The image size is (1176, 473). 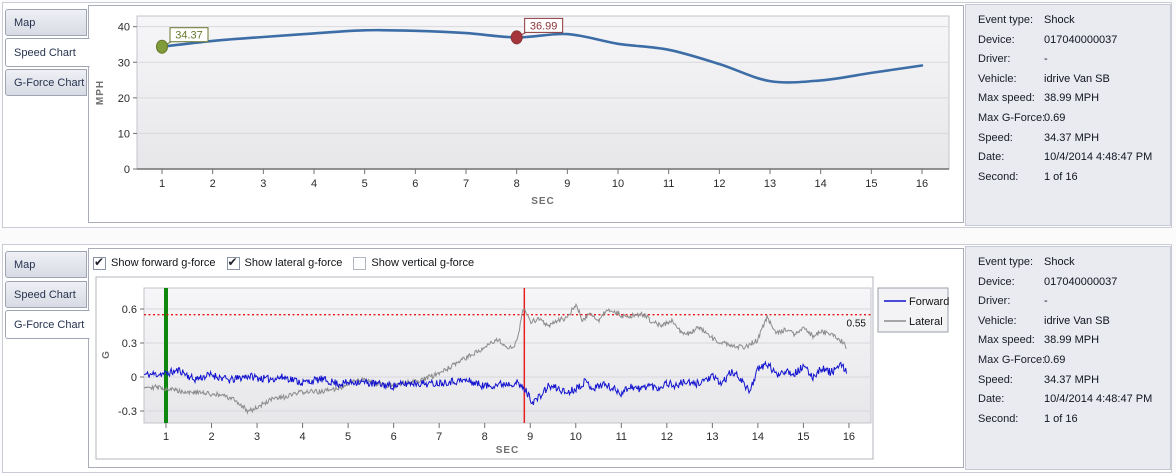 What do you see at coordinates (719, 184) in the screenshot?
I see `x-tick-label: 12` at bounding box center [719, 184].